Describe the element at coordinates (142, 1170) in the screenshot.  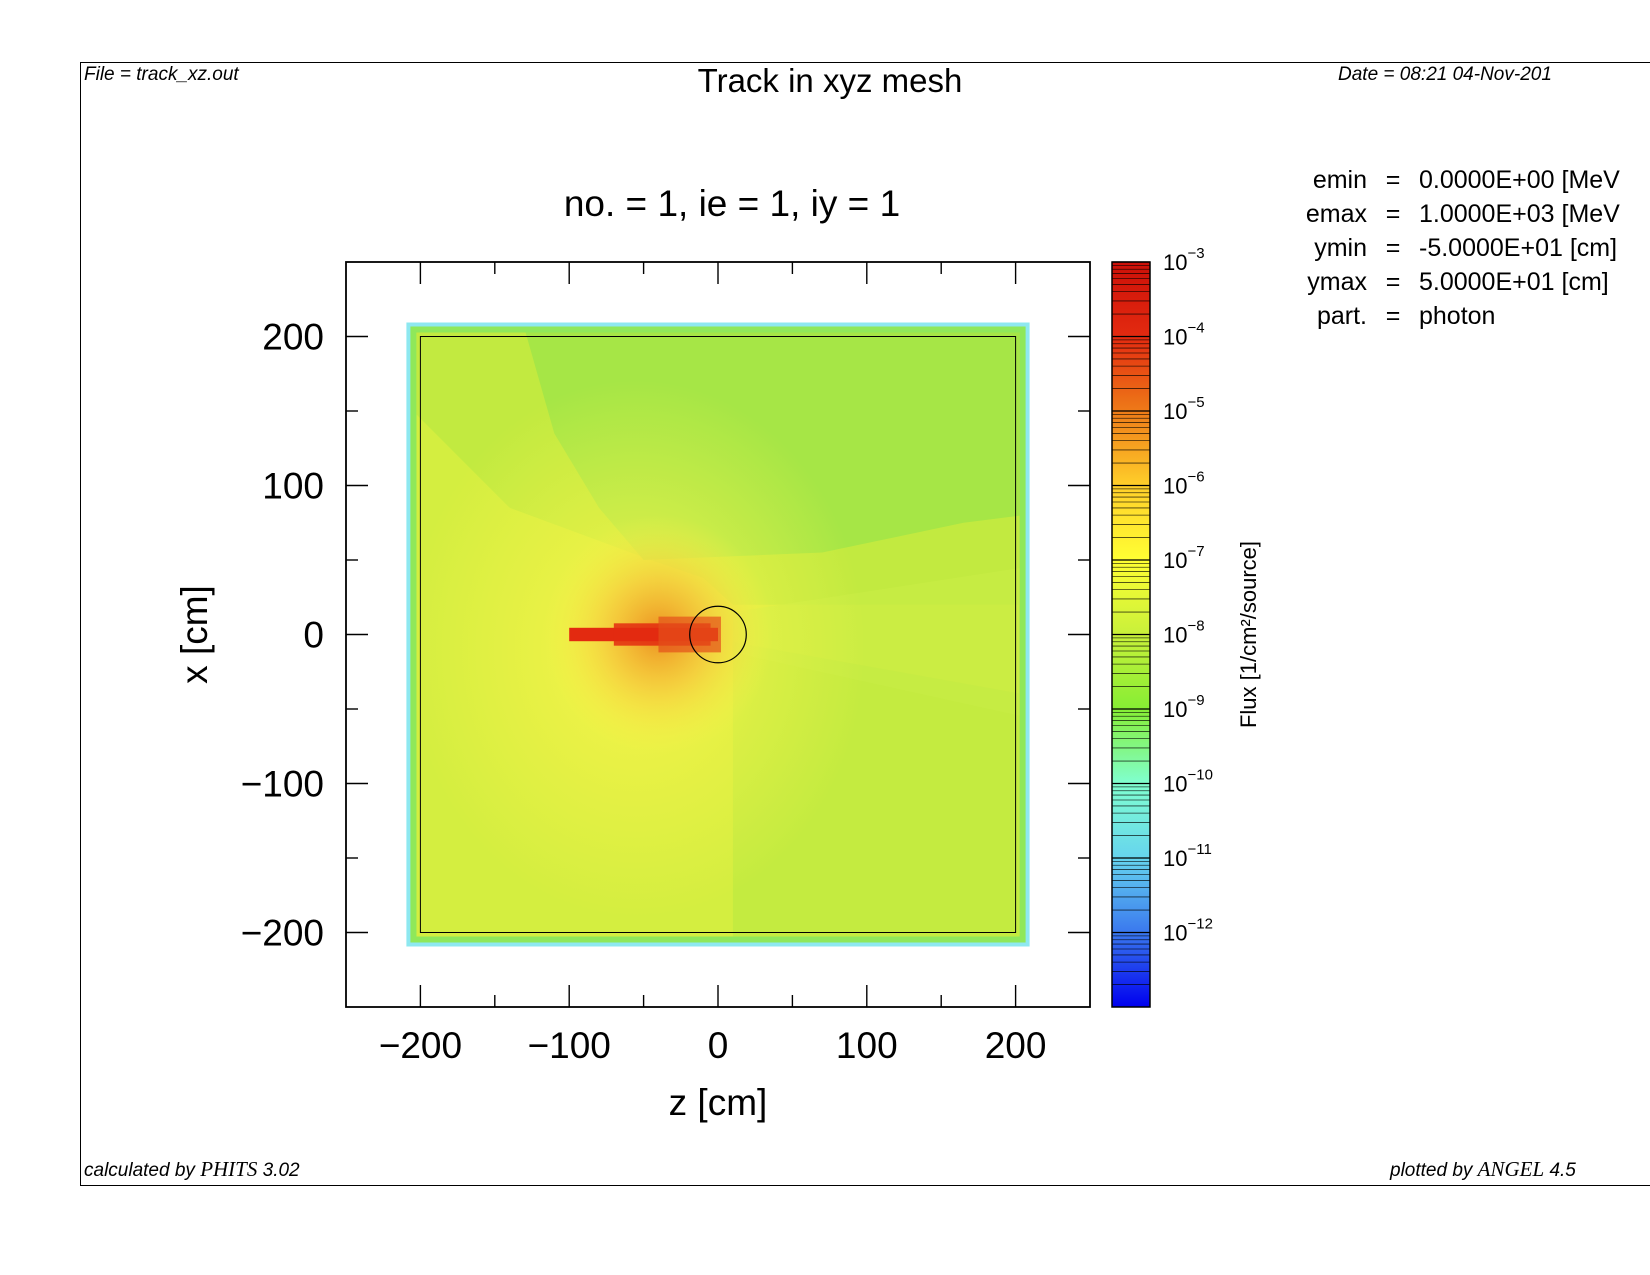
I see `calc-prefix: calculated by` at that location.